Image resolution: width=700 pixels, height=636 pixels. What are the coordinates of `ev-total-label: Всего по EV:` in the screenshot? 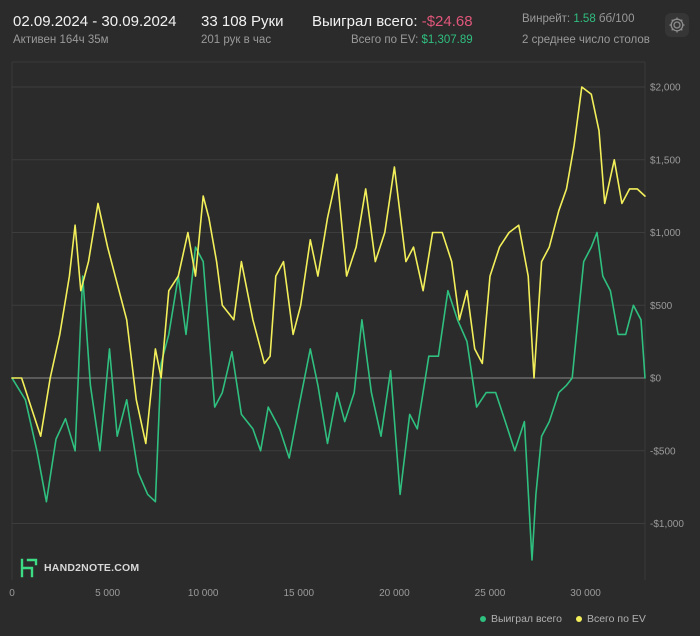 It's located at (385, 40).